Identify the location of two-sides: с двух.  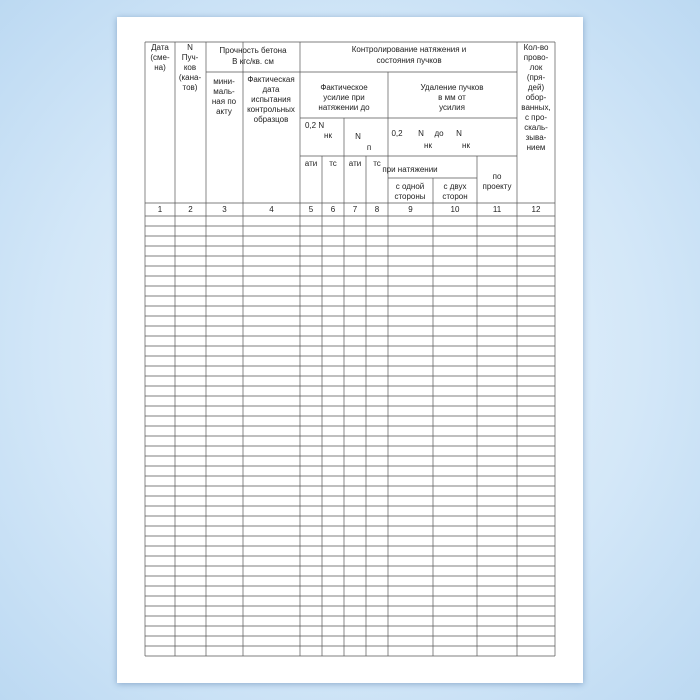
(455, 186).